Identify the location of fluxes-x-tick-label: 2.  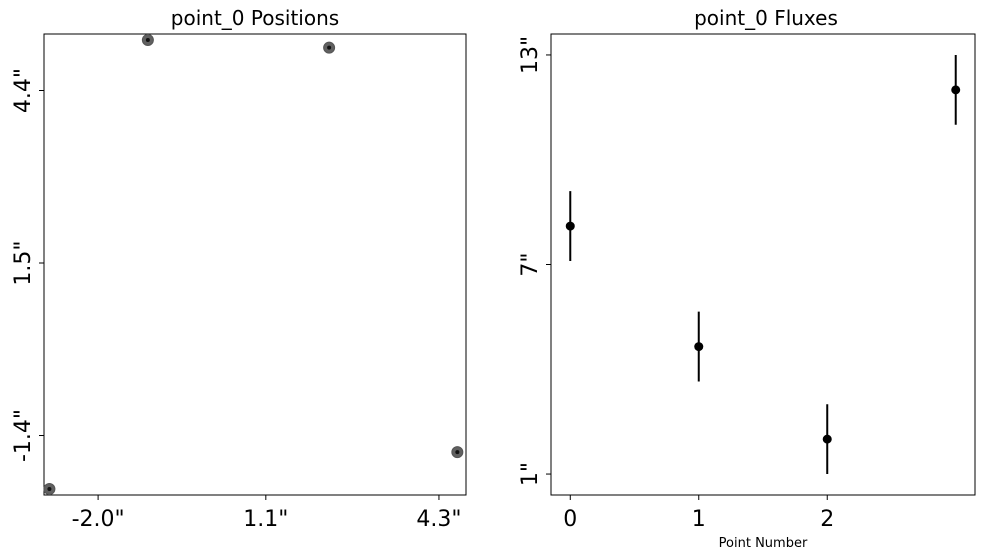
(827, 519).